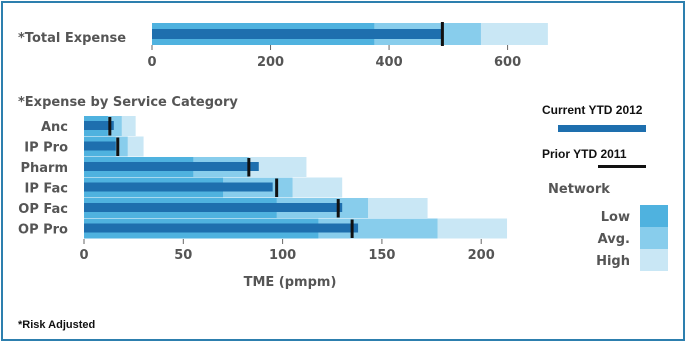 This screenshot has width=688, height=344. I want to click on total-prior-marker, so click(442, 34).